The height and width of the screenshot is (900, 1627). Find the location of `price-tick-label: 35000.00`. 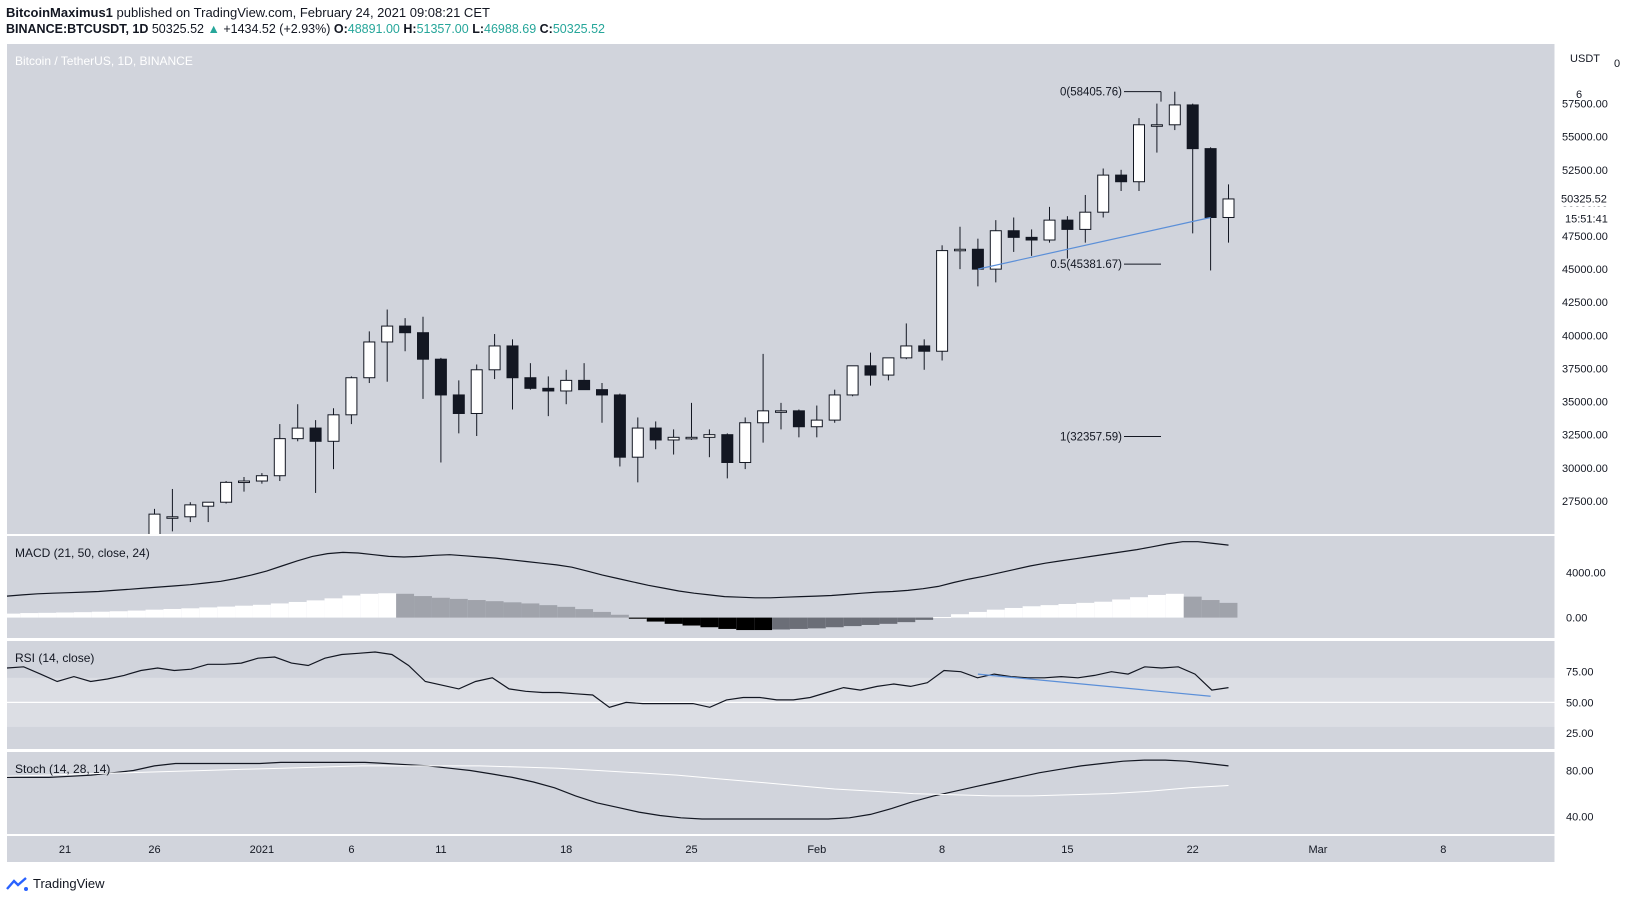

price-tick-label: 35000.00 is located at coordinates (1585, 403).